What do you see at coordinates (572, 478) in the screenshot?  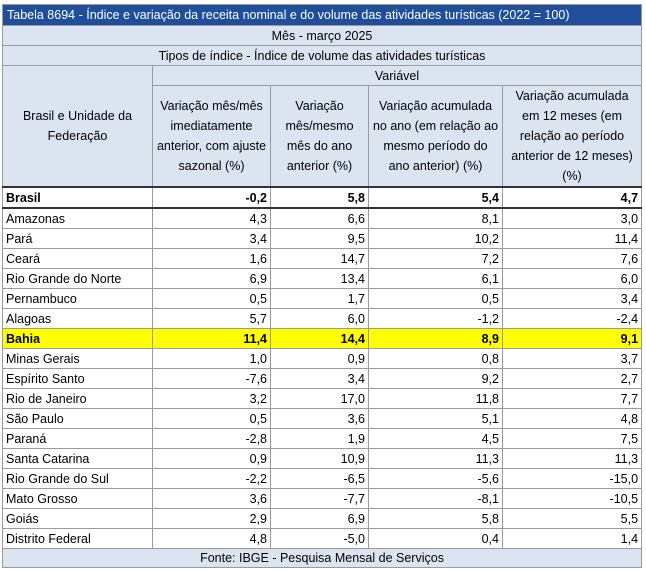 I see `value-cell: -15,0` at bounding box center [572, 478].